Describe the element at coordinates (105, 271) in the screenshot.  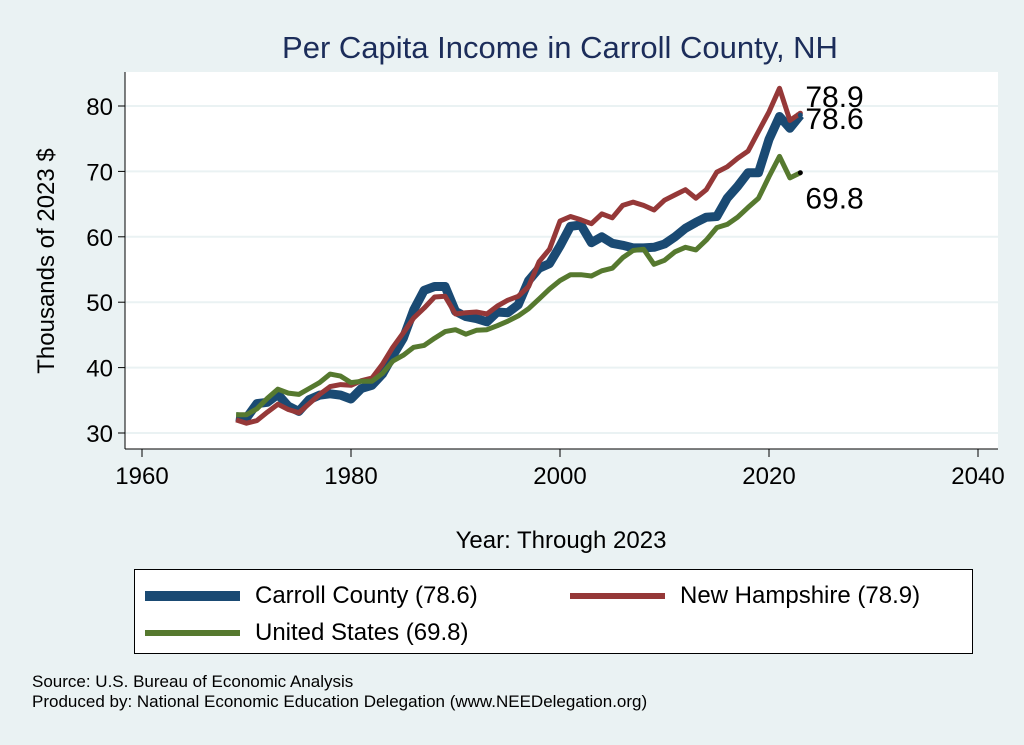
I see `y-axis-ticks: 30 40 50 60 70 80` at that location.